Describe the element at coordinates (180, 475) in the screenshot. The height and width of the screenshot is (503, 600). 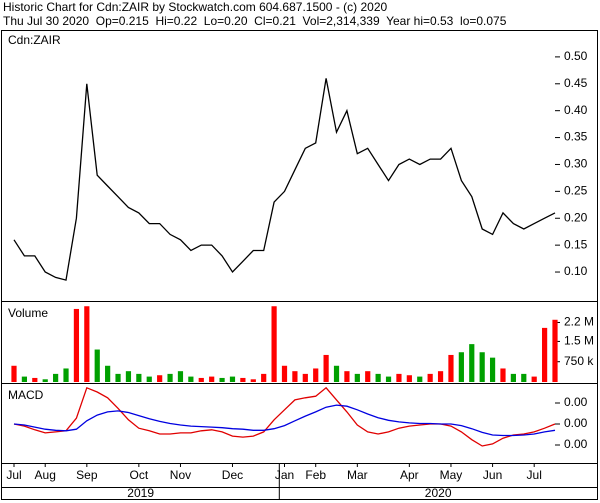
I see `x-tick-label: Nov` at that location.